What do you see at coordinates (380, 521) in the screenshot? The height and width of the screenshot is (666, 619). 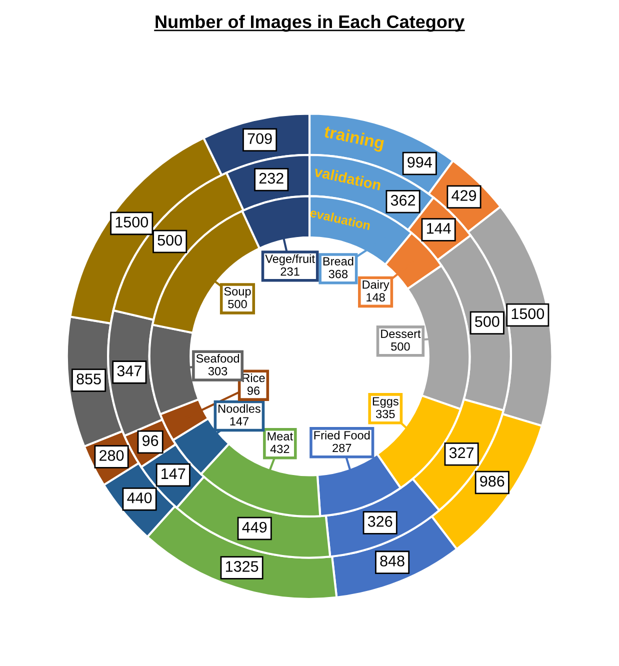 I see `data-label: 326` at bounding box center [380, 521].